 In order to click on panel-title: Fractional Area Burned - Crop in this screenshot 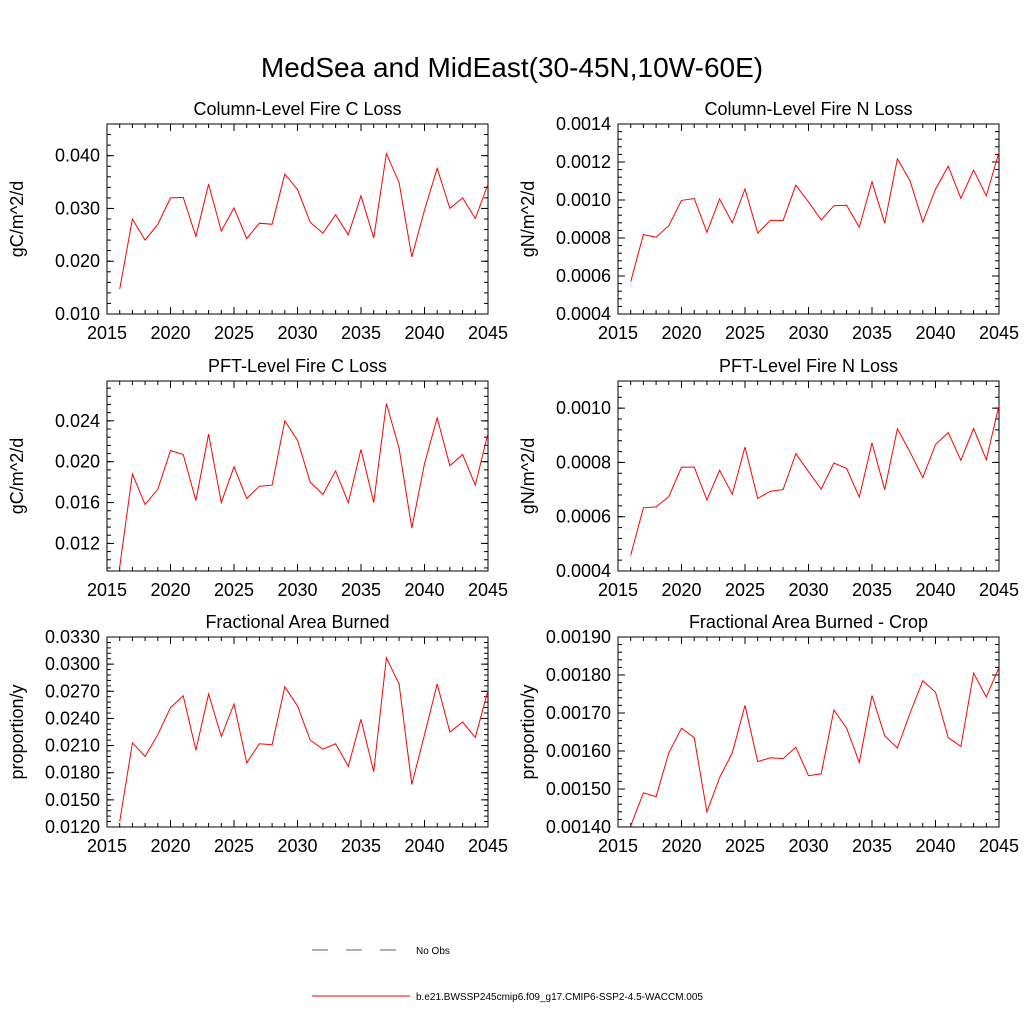, I will do `click(808, 622)`.